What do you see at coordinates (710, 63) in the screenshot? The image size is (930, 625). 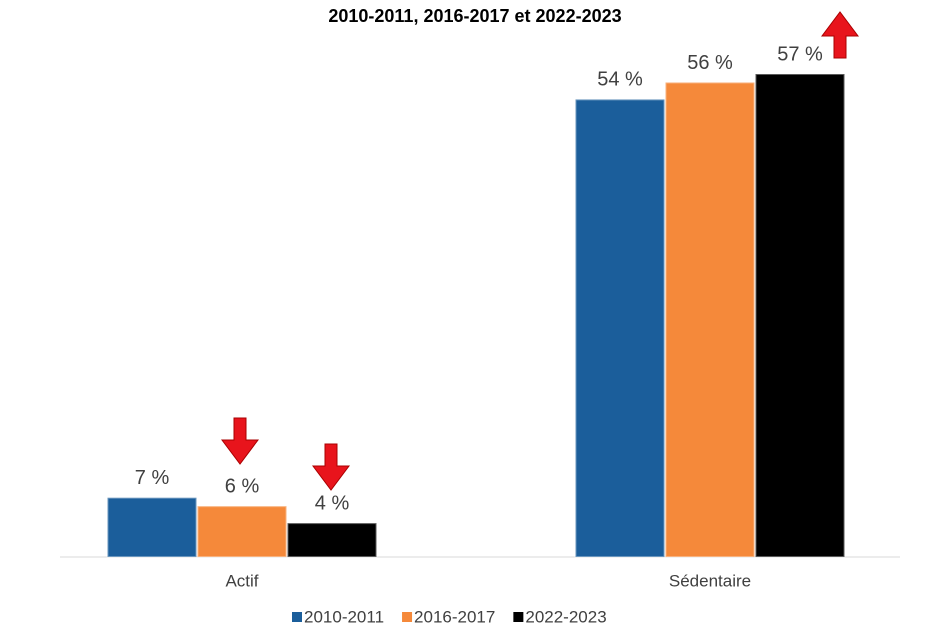 I see `value-label: 56 %` at bounding box center [710, 63].